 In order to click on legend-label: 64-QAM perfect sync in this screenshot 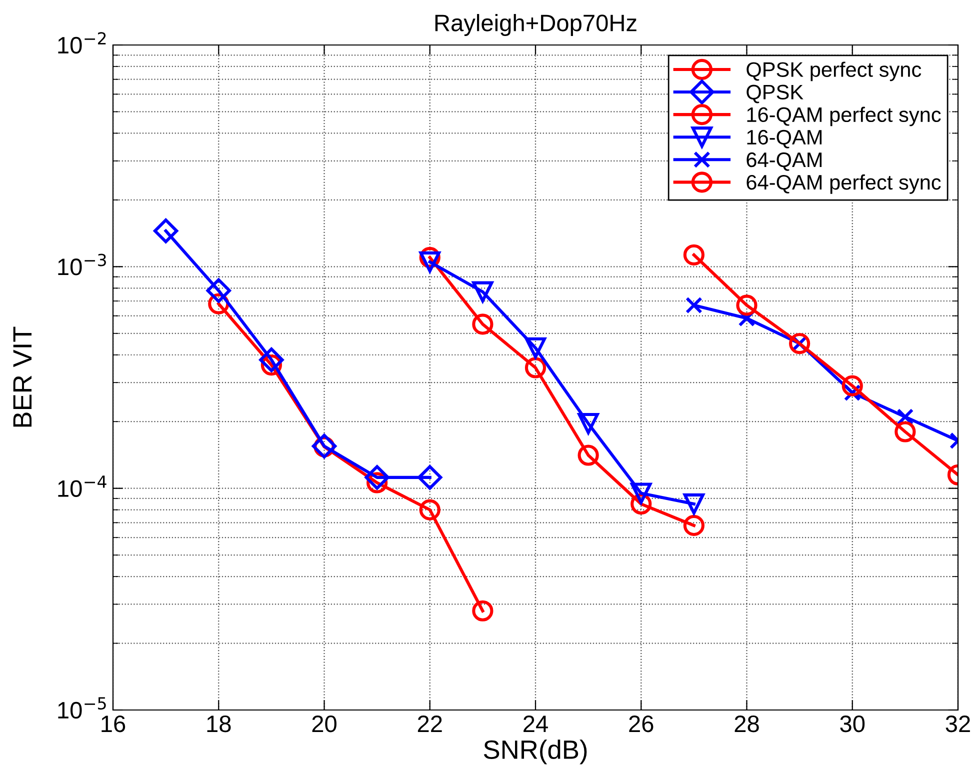, I will do `click(843, 184)`.